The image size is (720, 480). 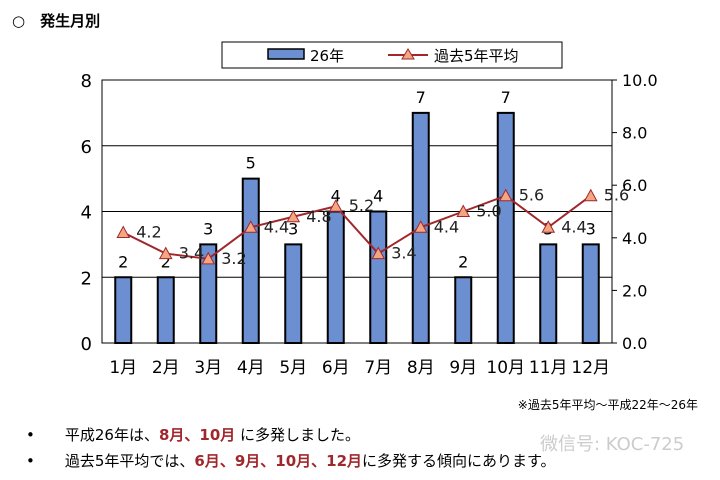 What do you see at coordinates (251, 163) in the screenshot?
I see `bar-label: 5` at bounding box center [251, 163].